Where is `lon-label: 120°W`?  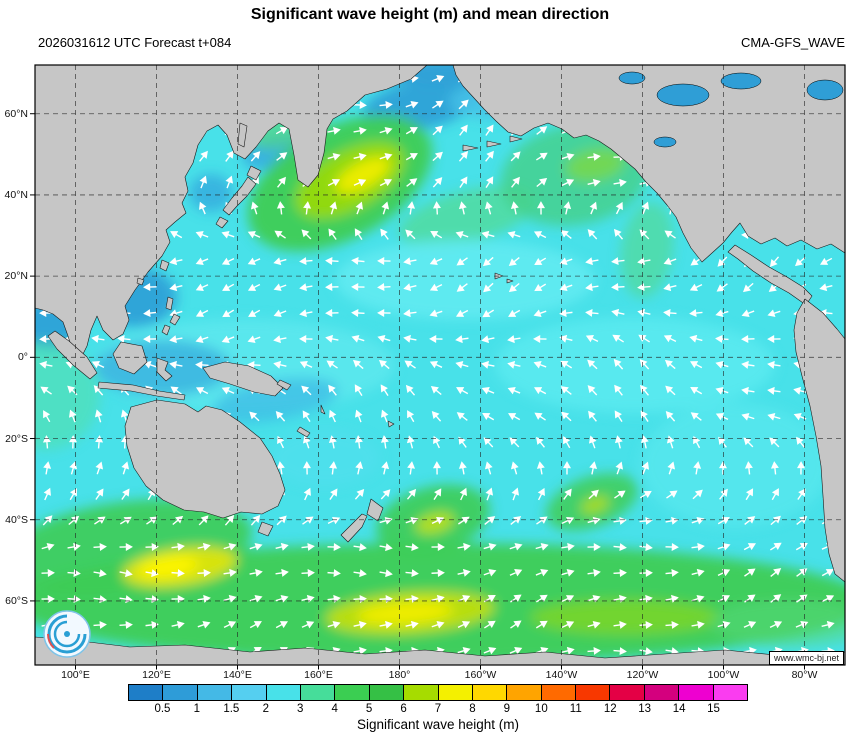 lon-label: 120°W is located at coordinates (642, 675).